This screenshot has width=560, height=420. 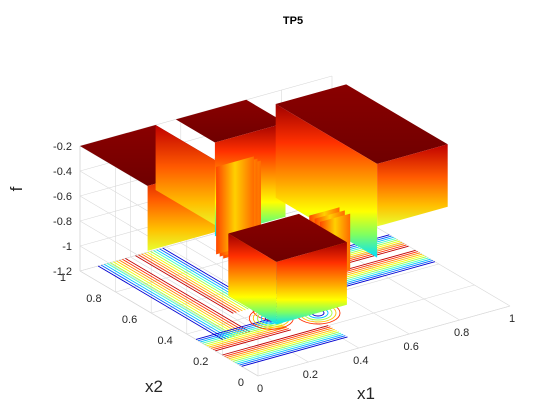 I want to click on plateau-right-wall, so click(x=326, y=181).